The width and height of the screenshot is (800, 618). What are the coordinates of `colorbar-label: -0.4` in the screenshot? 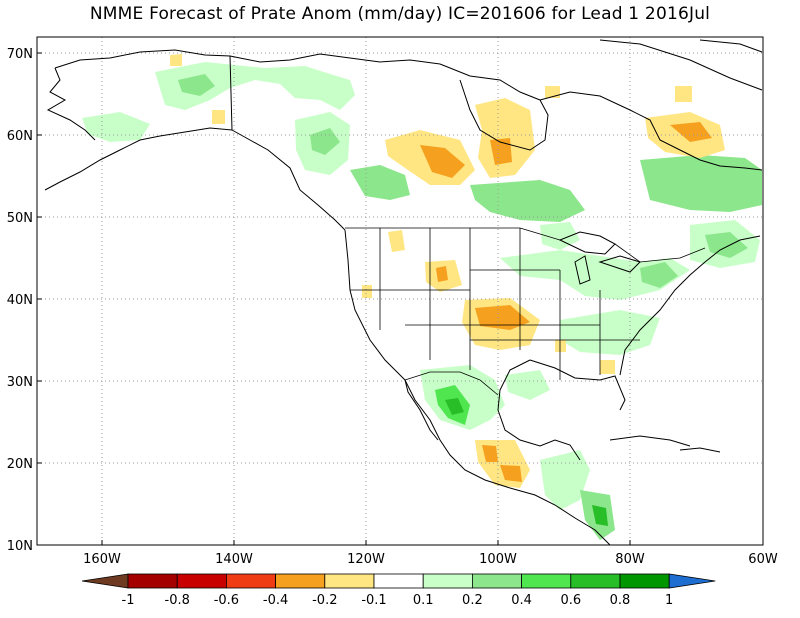 It's located at (275, 600).